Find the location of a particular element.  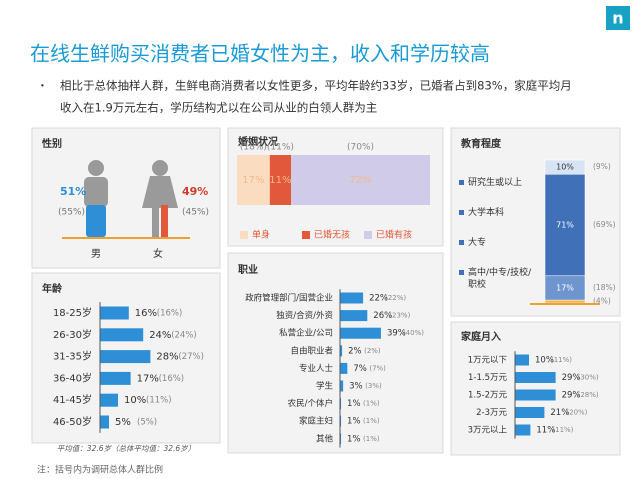

legend-label: 大学本科 is located at coordinates (486, 213).